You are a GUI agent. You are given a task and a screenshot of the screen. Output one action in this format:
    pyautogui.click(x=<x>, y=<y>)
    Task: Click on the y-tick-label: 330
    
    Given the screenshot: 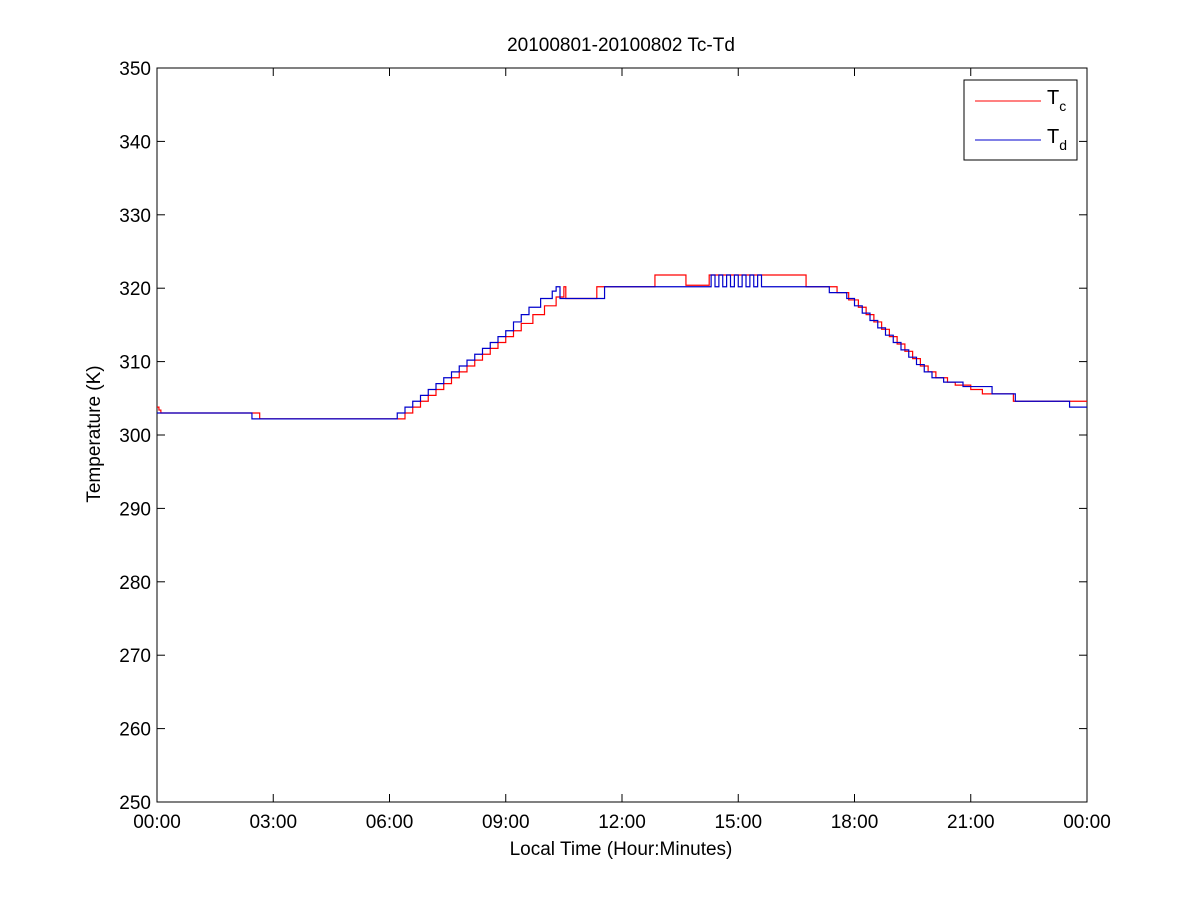 What is the action you would take?
    pyautogui.click(x=135, y=216)
    